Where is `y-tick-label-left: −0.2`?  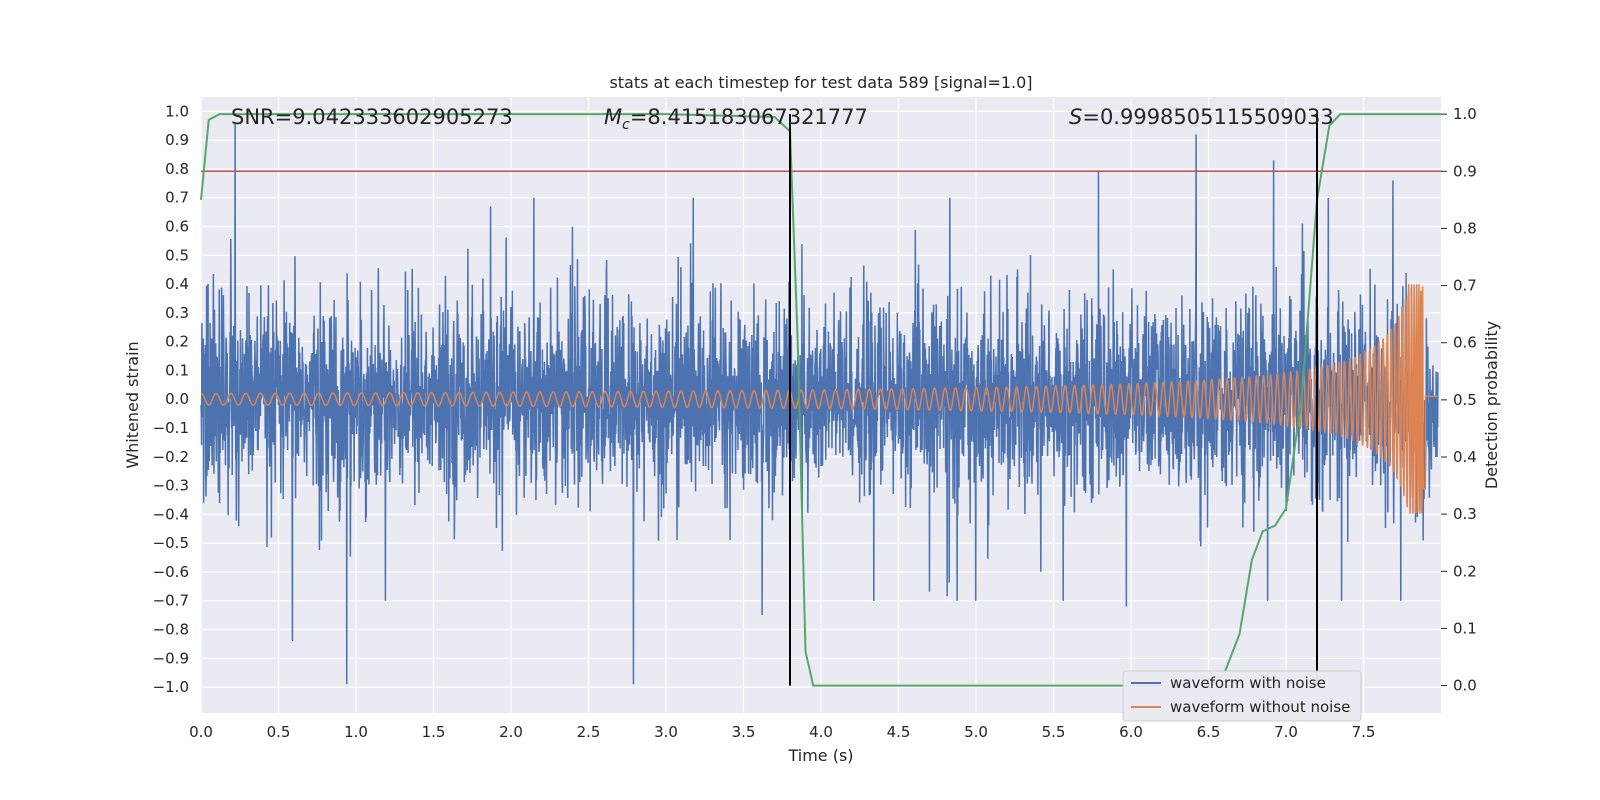
y-tick-label-left: −0.2 is located at coordinates (171, 457).